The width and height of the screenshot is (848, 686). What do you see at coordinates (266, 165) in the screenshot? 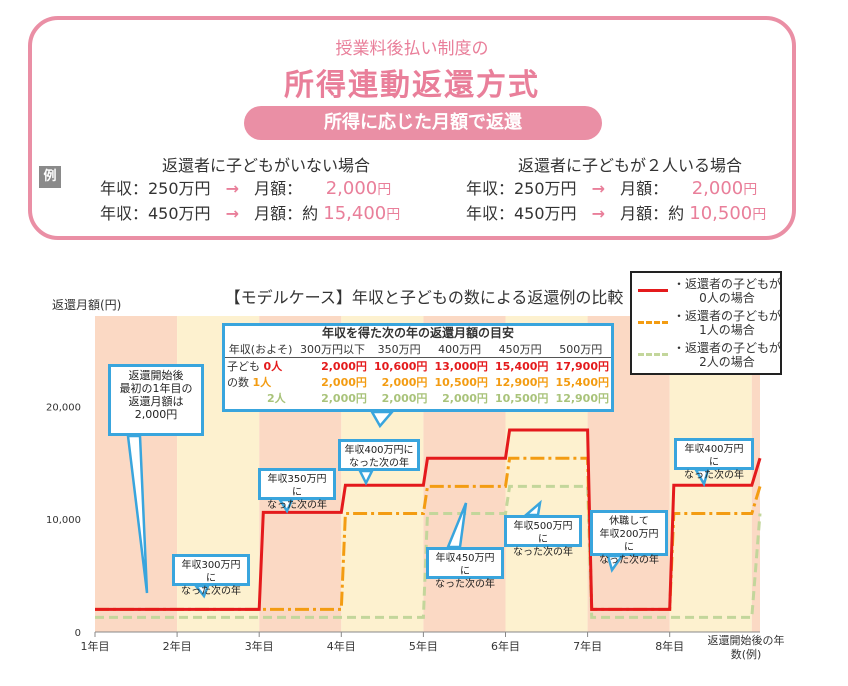
I see `case-head-no-children: 返還者に子どもがいない場合` at bounding box center [266, 165].